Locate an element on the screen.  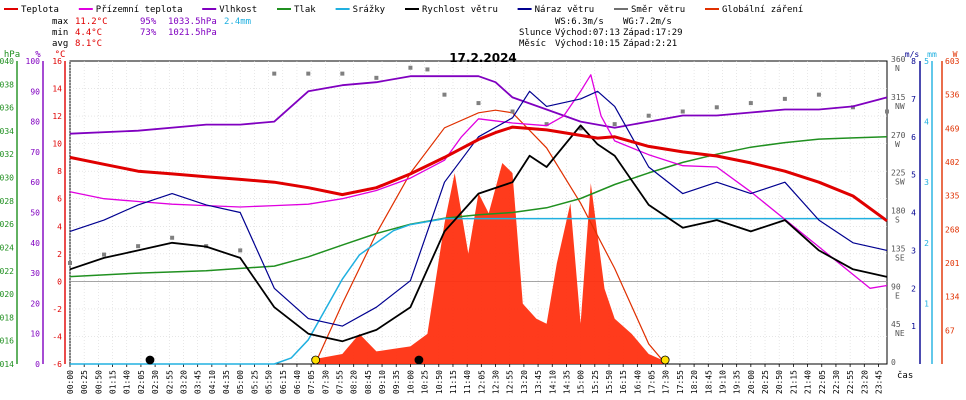
dir-tick-label: 45 is located at coordinates (896, 324).